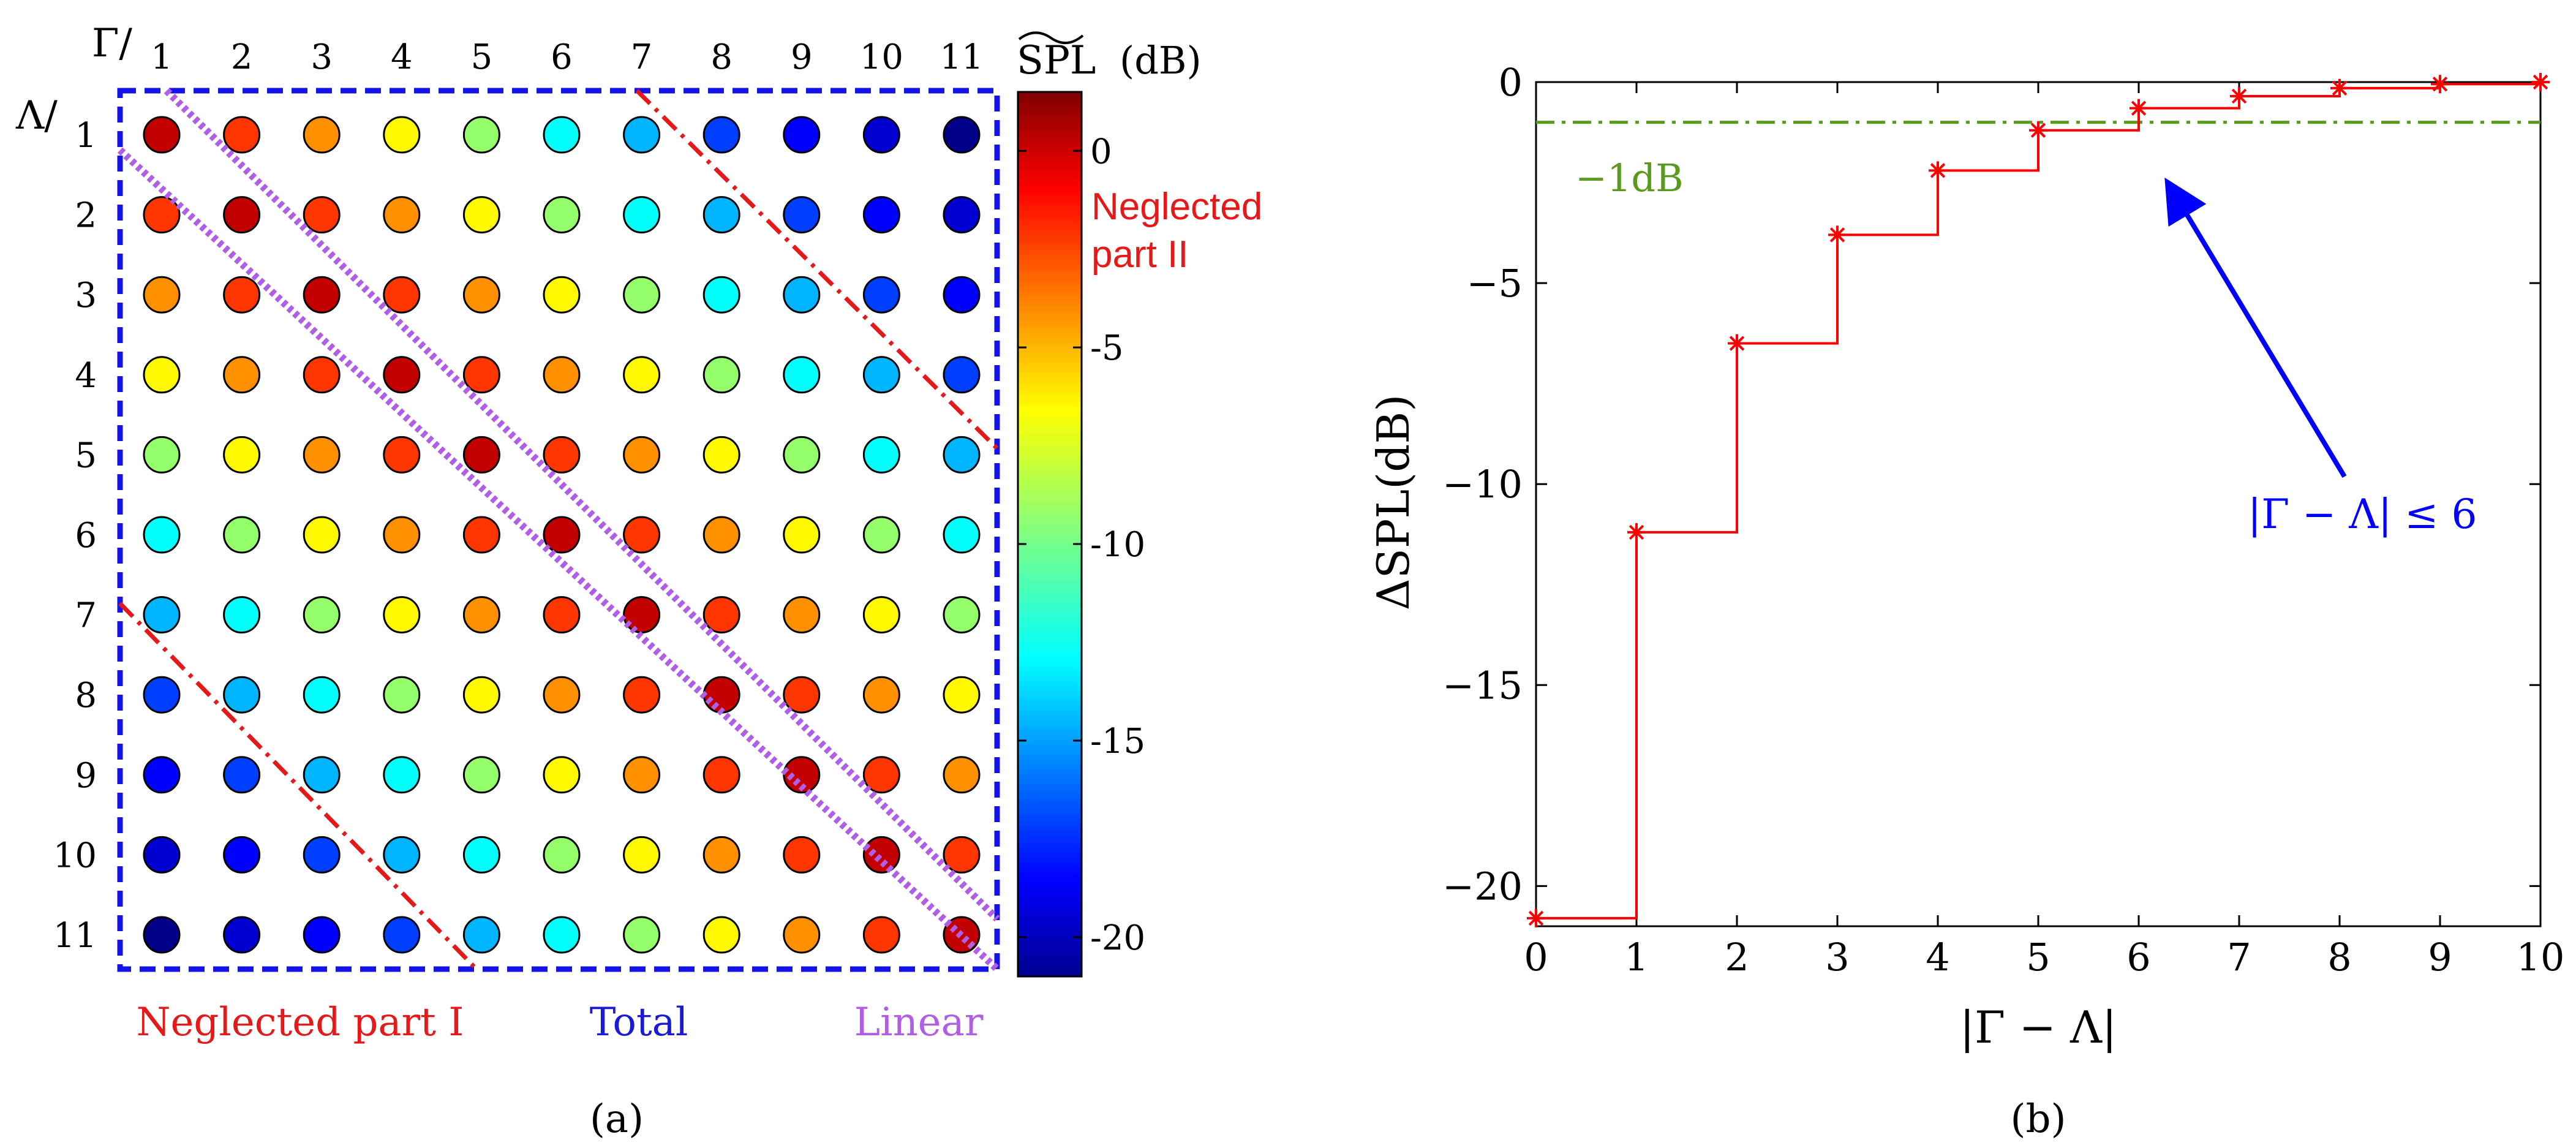  What do you see at coordinates (642, 57) in the screenshot?
I see `gamma-tick-label: 7` at bounding box center [642, 57].